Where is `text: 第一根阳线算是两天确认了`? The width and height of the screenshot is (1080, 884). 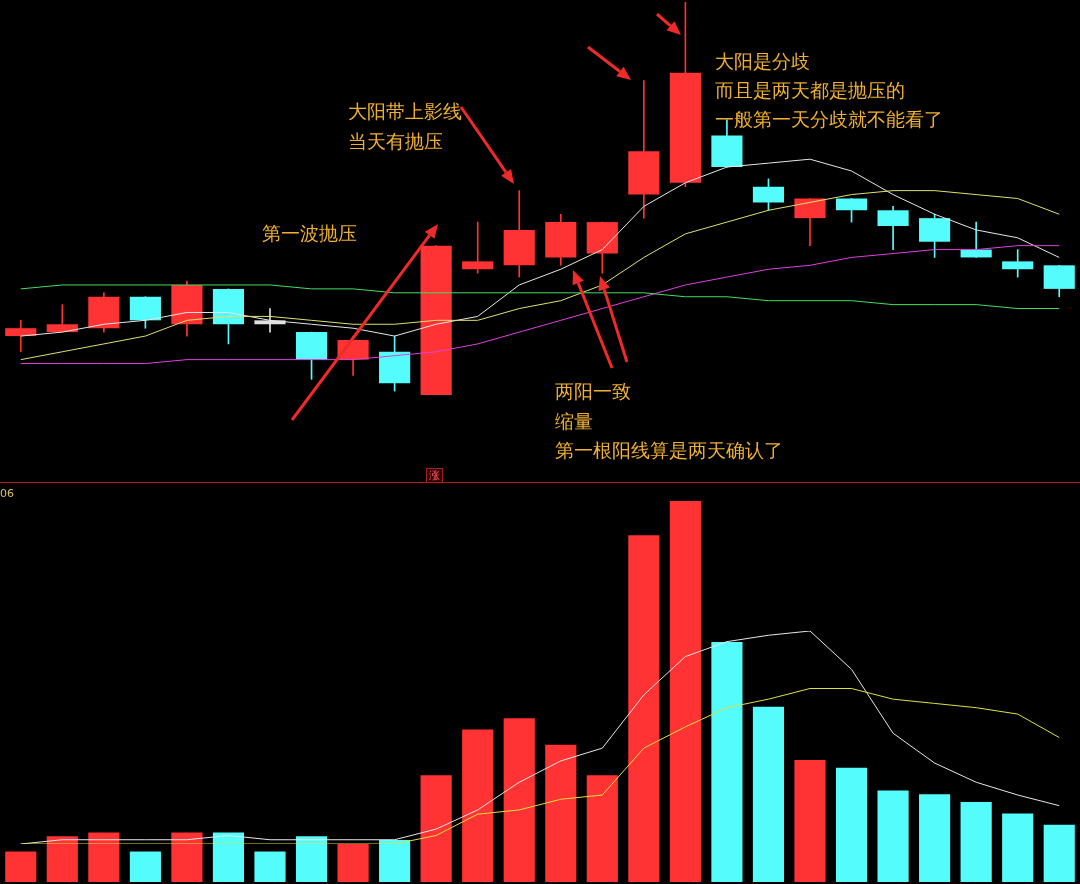
text: 第一根阳线算是两天确认了 is located at coordinates (669, 450).